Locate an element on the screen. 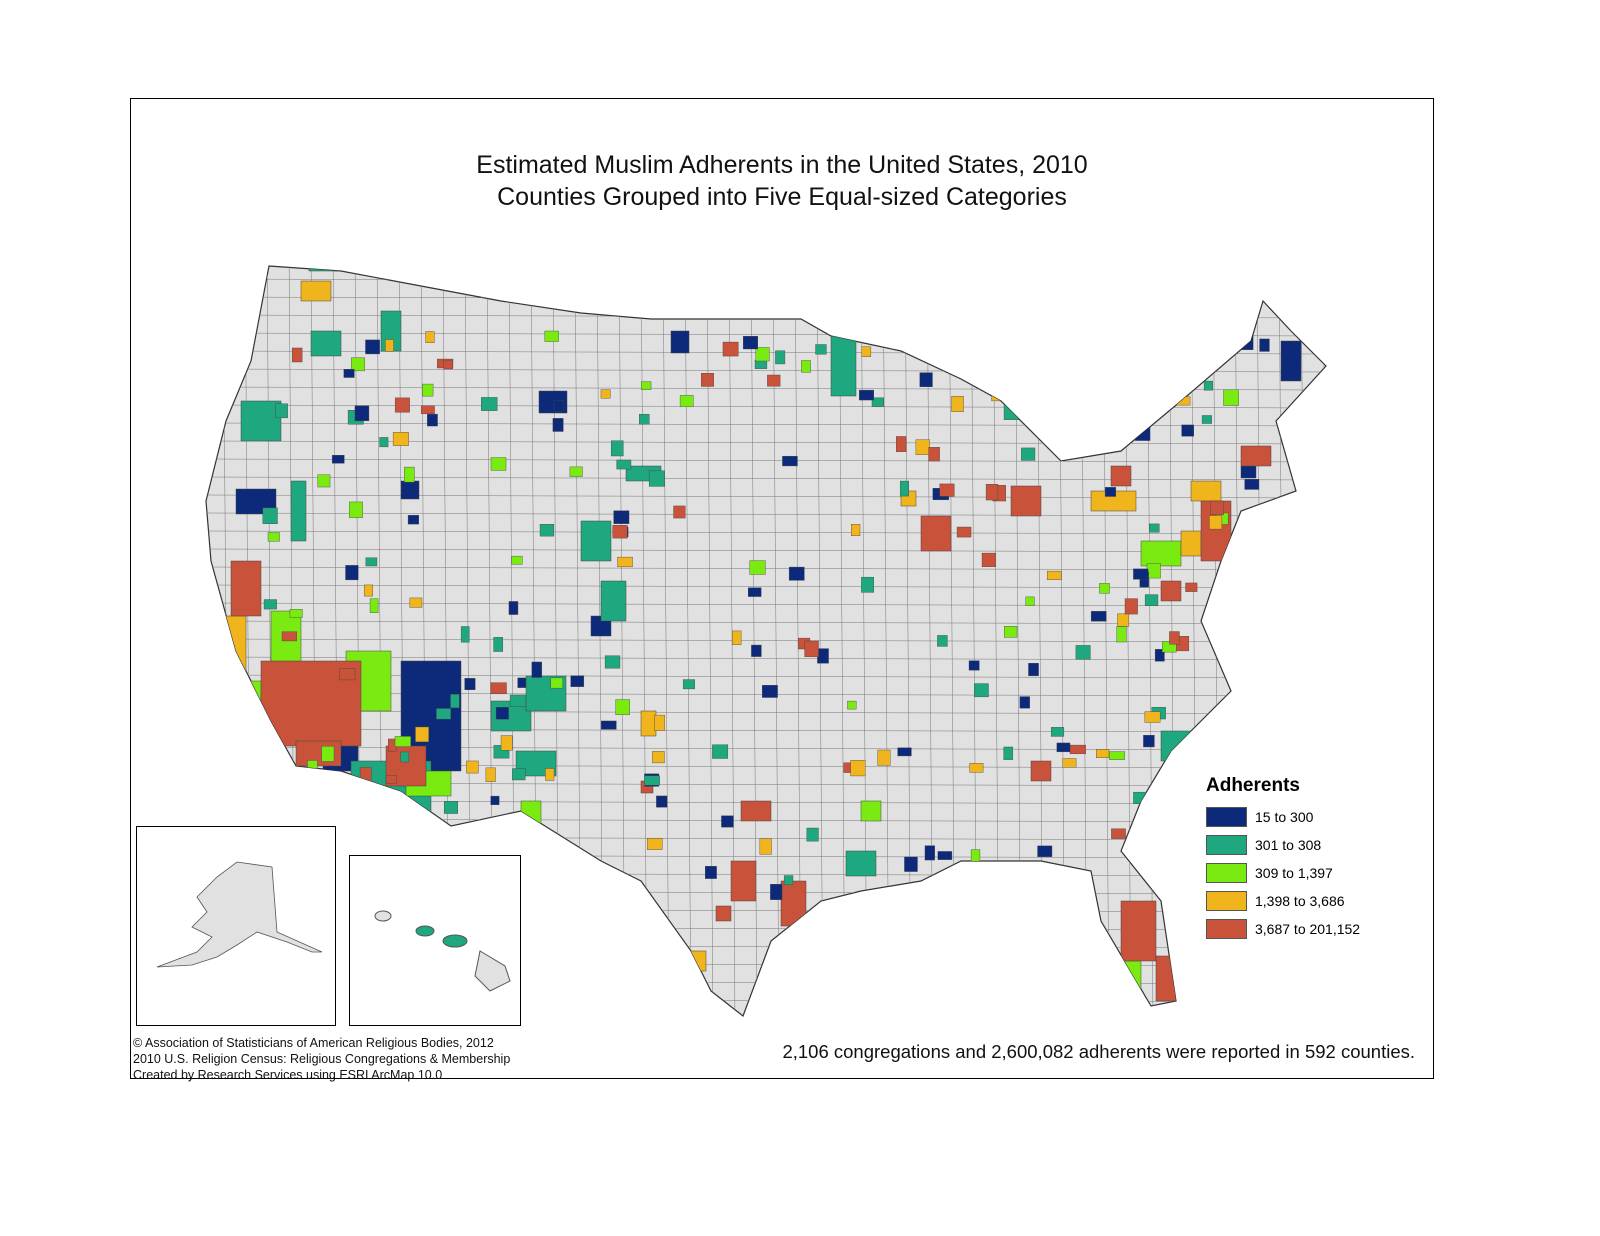 The image size is (1600, 1236). legend-label: 309 to 1,397 is located at coordinates (1294, 873).